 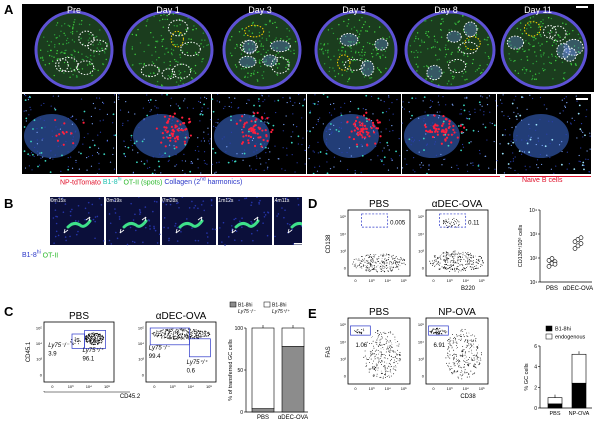 What do you see at coordinates (52, 386) in the screenshot?
I see `x-tick-label: 0` at bounding box center [52, 386].